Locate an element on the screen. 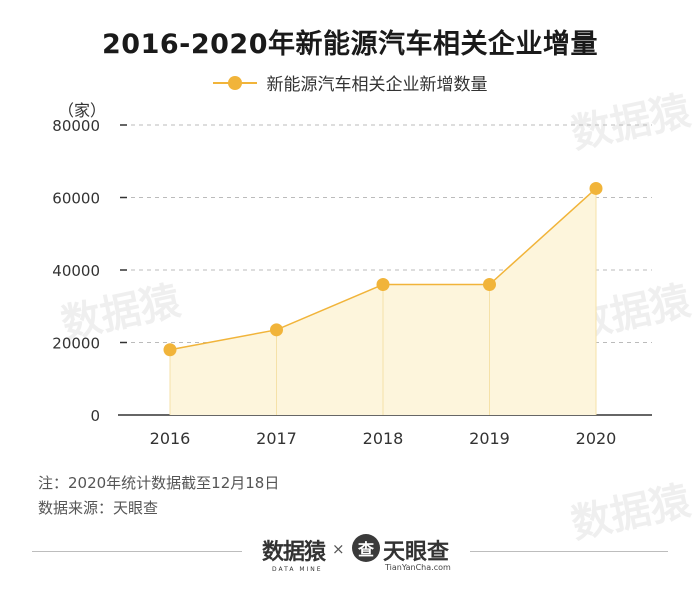 This screenshot has height=593, width=700. y-tick-label: 0 is located at coordinates (95, 416).